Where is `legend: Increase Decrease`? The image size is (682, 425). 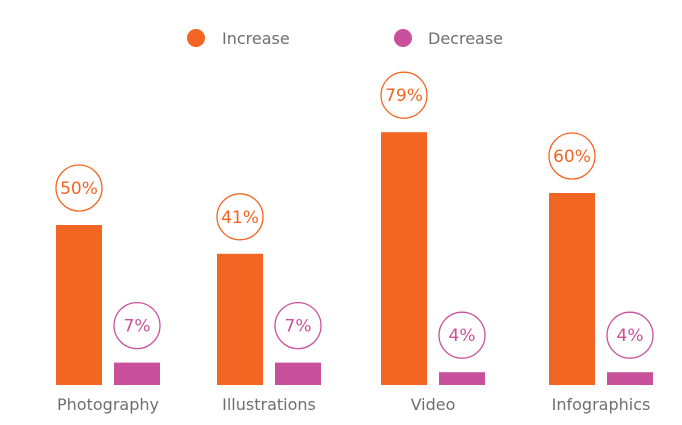 legend: Increase Decrease is located at coordinates (345, 38).